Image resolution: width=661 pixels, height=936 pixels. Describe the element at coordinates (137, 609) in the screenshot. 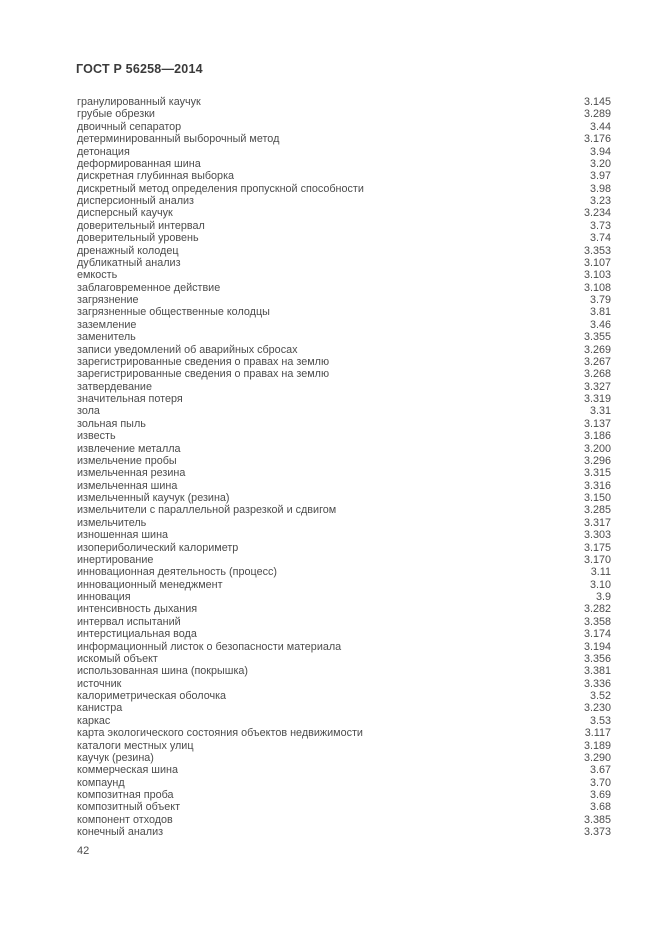

I see `index-term: интенсивность дыхания` at that location.